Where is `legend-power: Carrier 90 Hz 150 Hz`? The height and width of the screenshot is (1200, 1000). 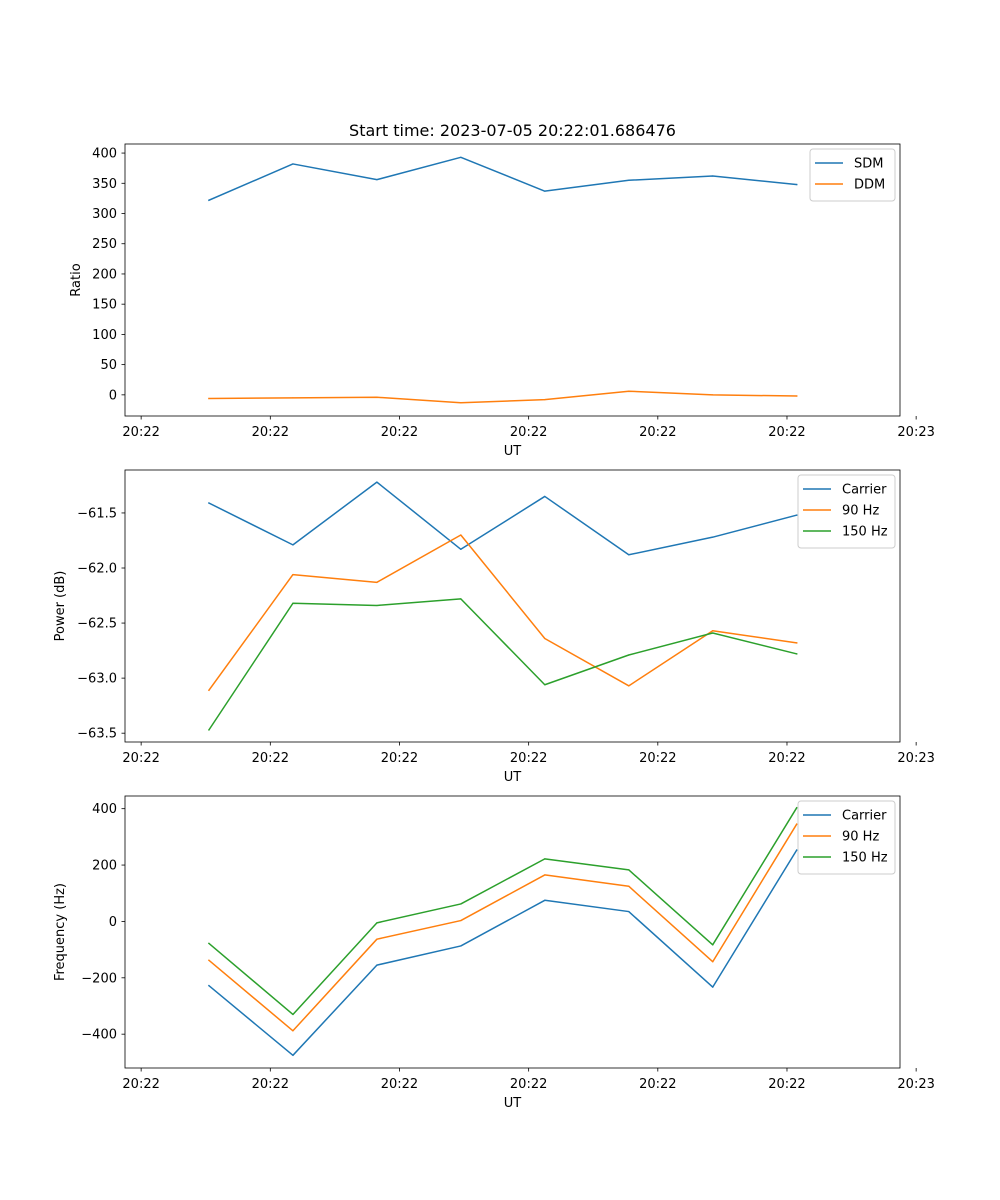
legend-power: Carrier 90 Hz 150 Hz is located at coordinates (846, 511).